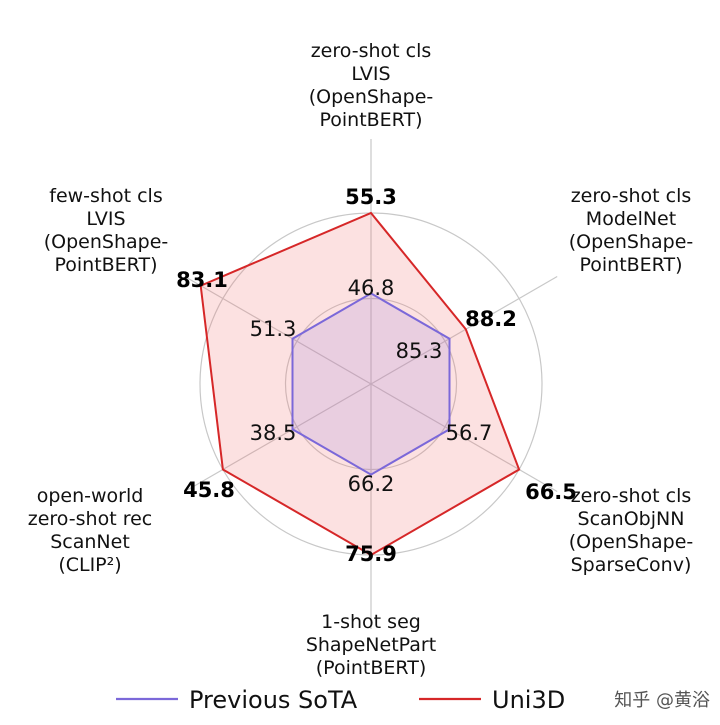 The height and width of the screenshot is (725, 720). Describe the element at coordinates (528, 700) in the screenshot. I see `uni3d-legend-label: Uni3D` at that location.